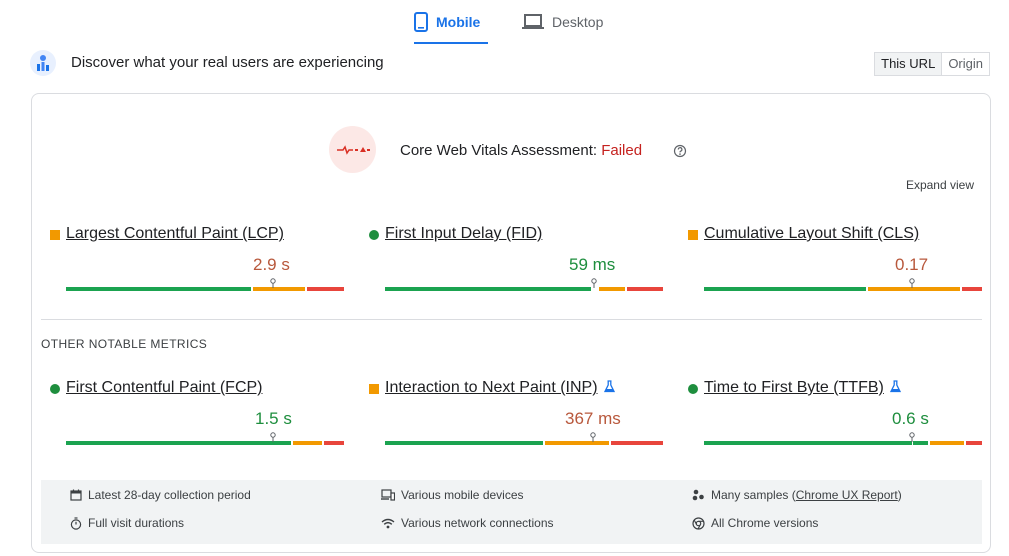 This screenshot has height=556, width=1009. I want to click on info-collection-period: Latest 28-day collection period, so click(160, 495).